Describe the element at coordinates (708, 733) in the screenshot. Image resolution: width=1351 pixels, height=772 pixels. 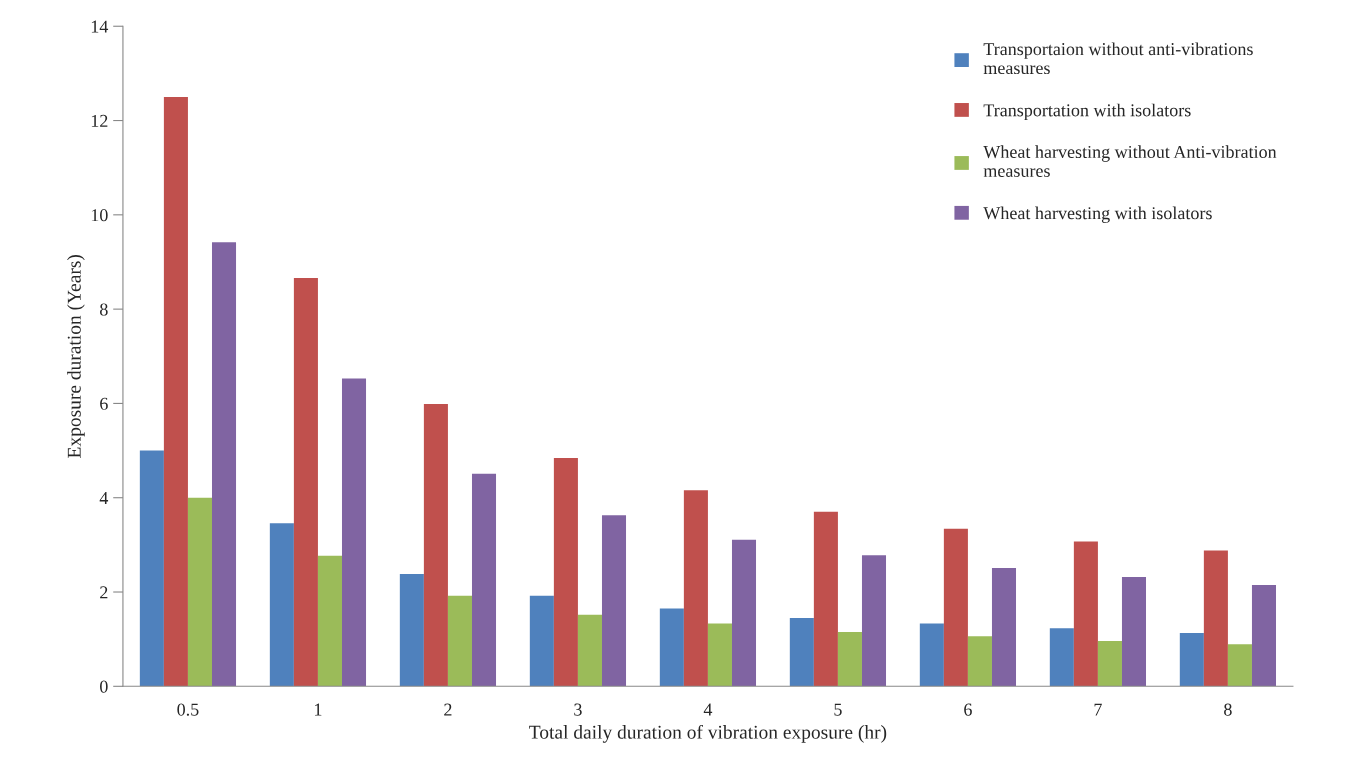
I see `x-axis-title: Total daily duration of vibration exposure (hr)` at that location.